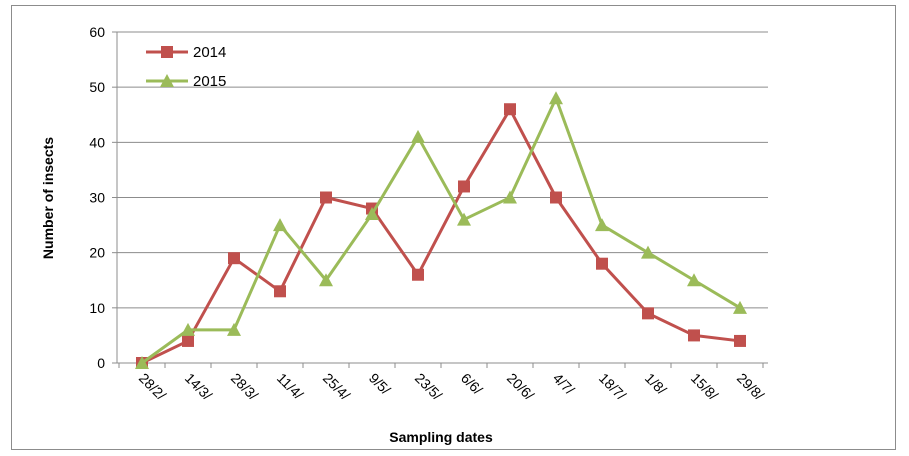  Describe the element at coordinates (209, 81) in the screenshot. I see `legend-label: 2015` at that location.